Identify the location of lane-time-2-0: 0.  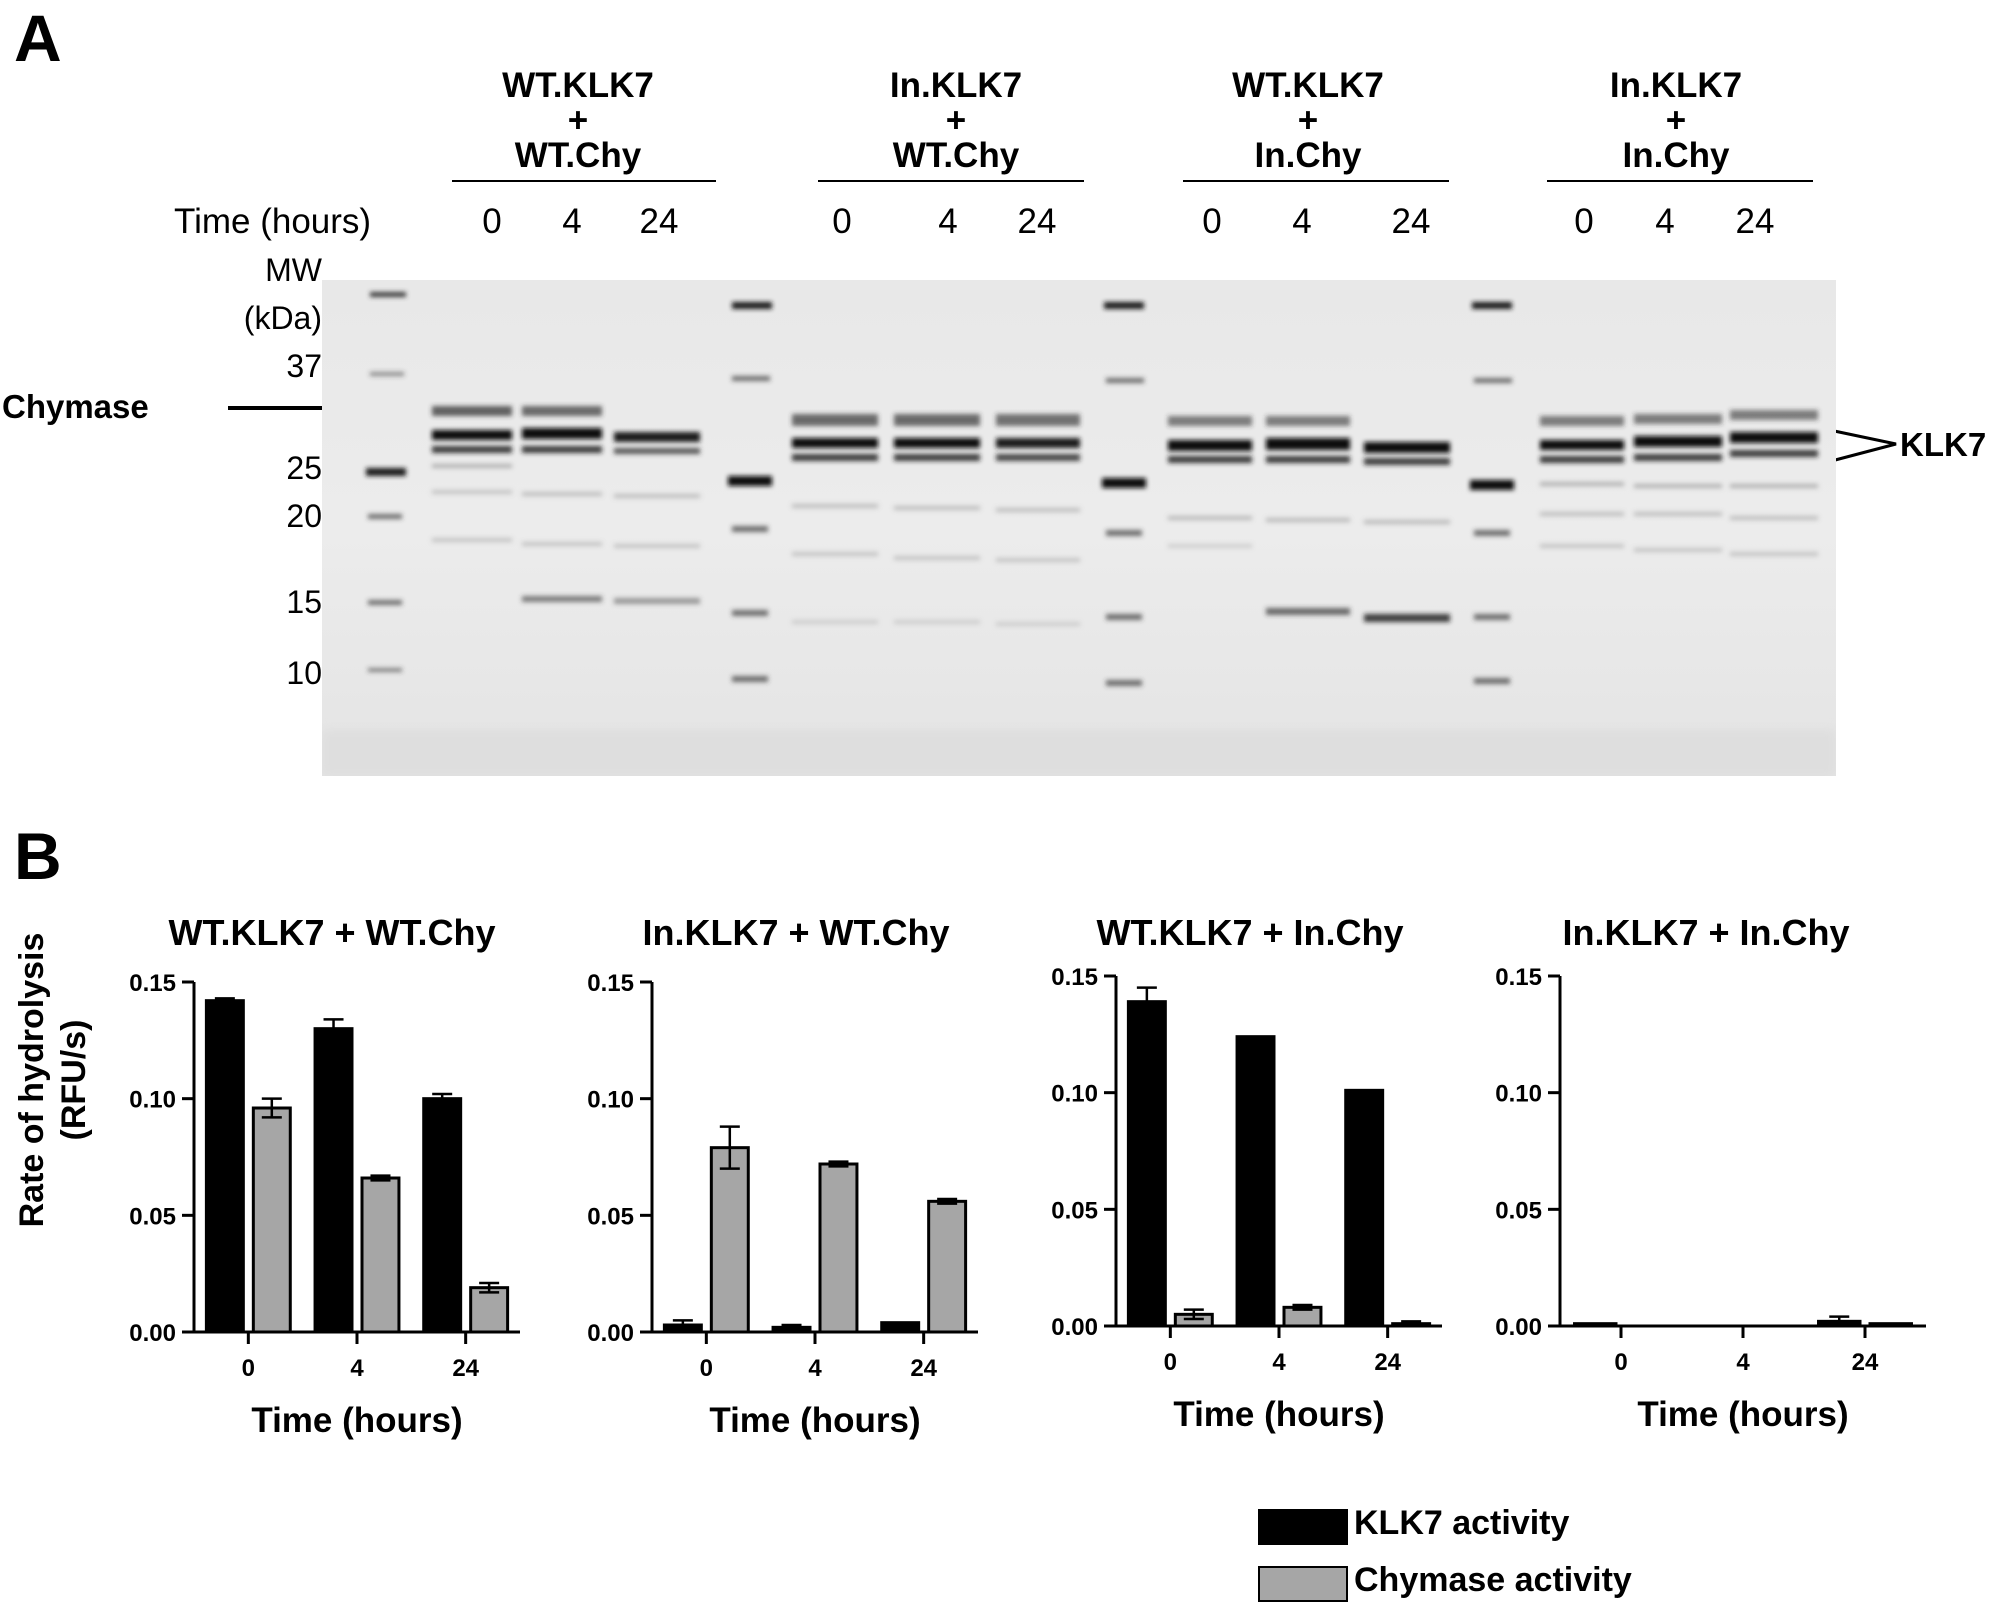
(842, 221).